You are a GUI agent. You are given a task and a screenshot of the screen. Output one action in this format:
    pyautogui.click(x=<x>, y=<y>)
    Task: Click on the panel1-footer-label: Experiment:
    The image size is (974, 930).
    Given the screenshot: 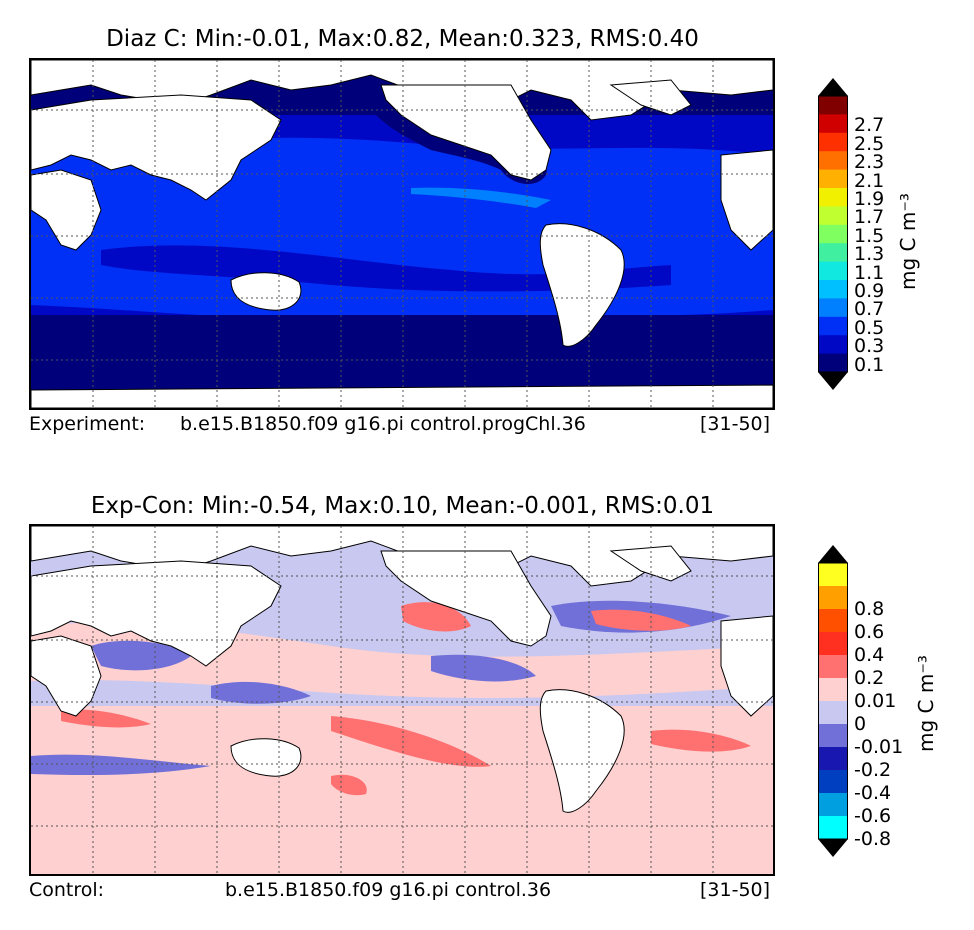 What is the action you would take?
    pyautogui.click(x=87, y=424)
    